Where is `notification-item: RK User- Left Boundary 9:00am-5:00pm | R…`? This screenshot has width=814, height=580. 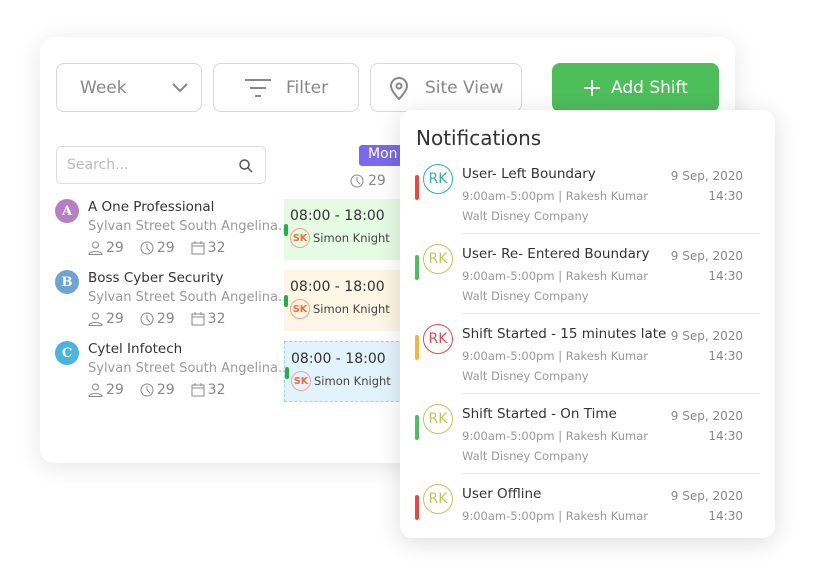
notification-item: RK User- Left Boundary 9:00am-5:00pm | R… is located at coordinates (587, 204).